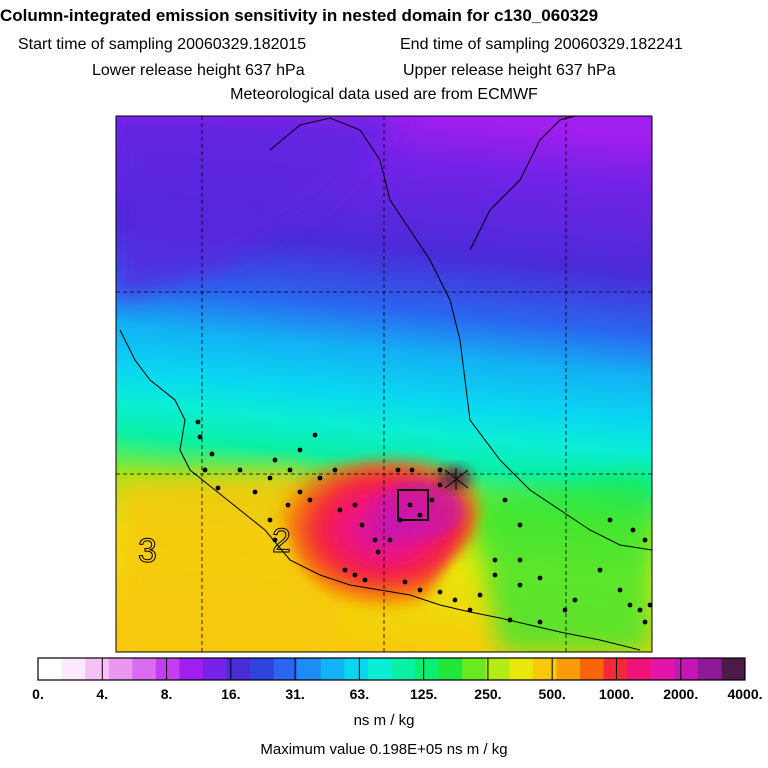 The image size is (768, 768). Describe the element at coordinates (281, 541) in the screenshot. I see `map-label-2: 2` at that location.